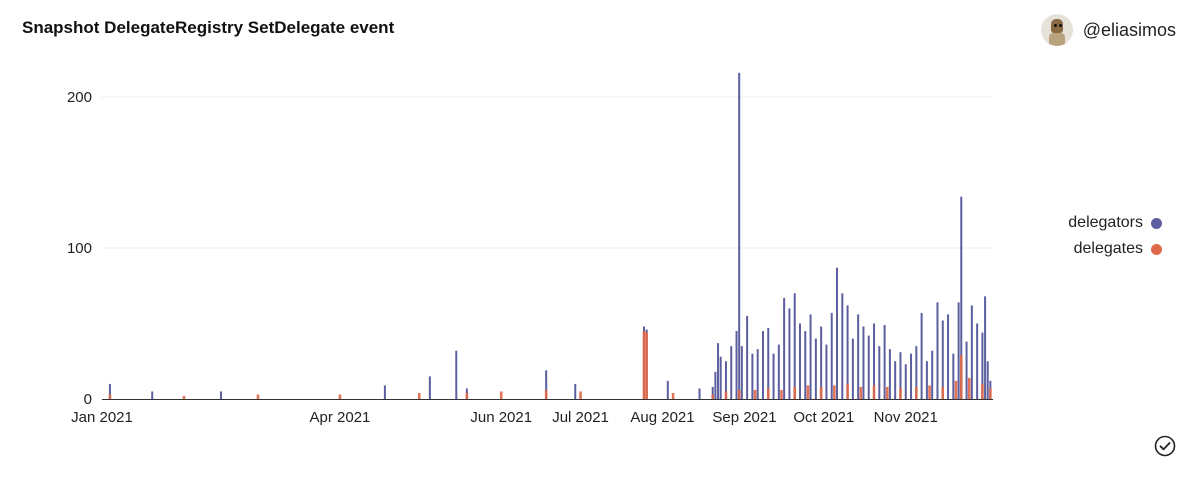 This screenshot has width=1200, height=479. I want to click on x-tick-label-0: Jan 2021, so click(102, 417).